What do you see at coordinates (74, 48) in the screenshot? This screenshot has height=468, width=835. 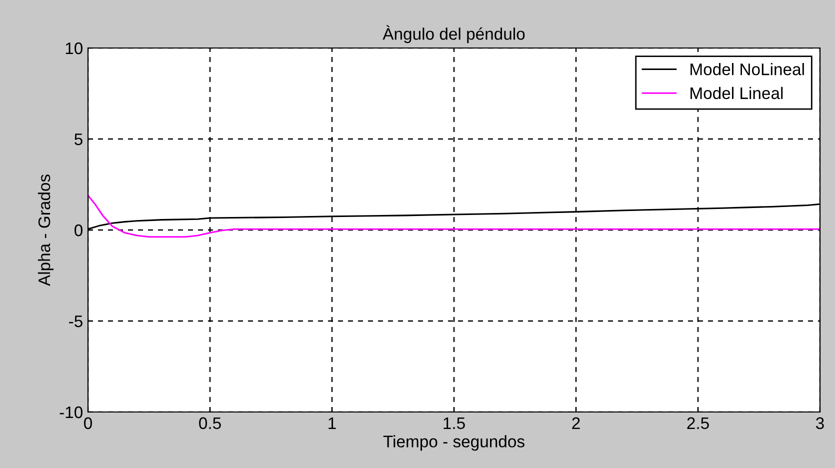 I see `y-tick-label: 10` at bounding box center [74, 48].